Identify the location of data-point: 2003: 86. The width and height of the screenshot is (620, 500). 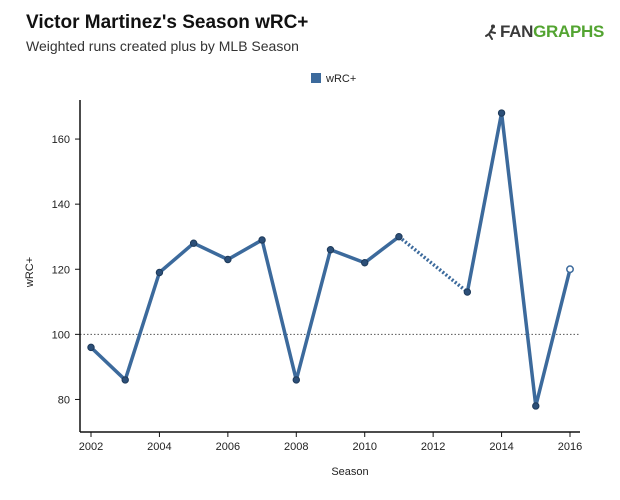
(125, 380).